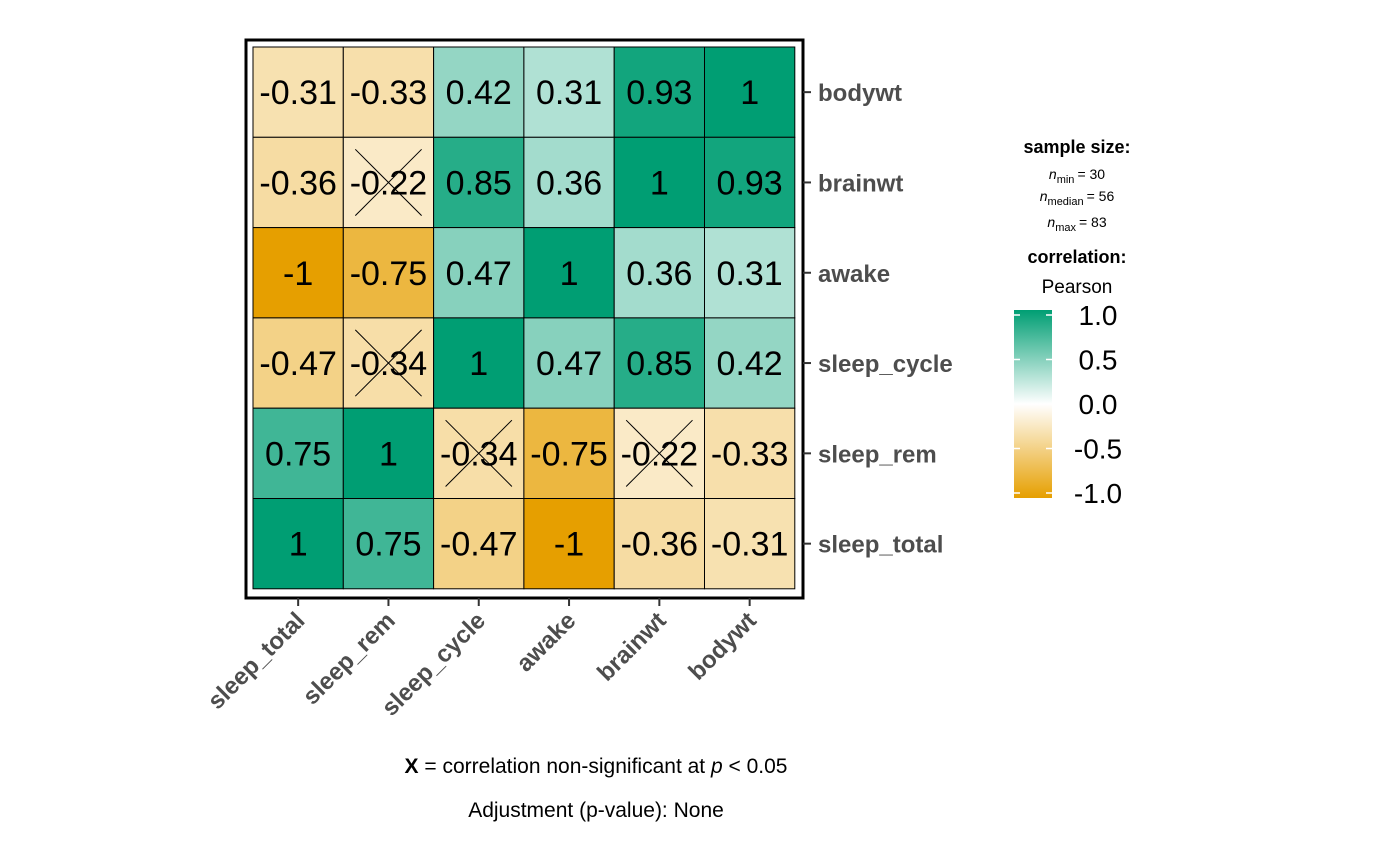  Describe the element at coordinates (1093, 222) in the screenshot. I see `n-max-value: = 83` at that location.